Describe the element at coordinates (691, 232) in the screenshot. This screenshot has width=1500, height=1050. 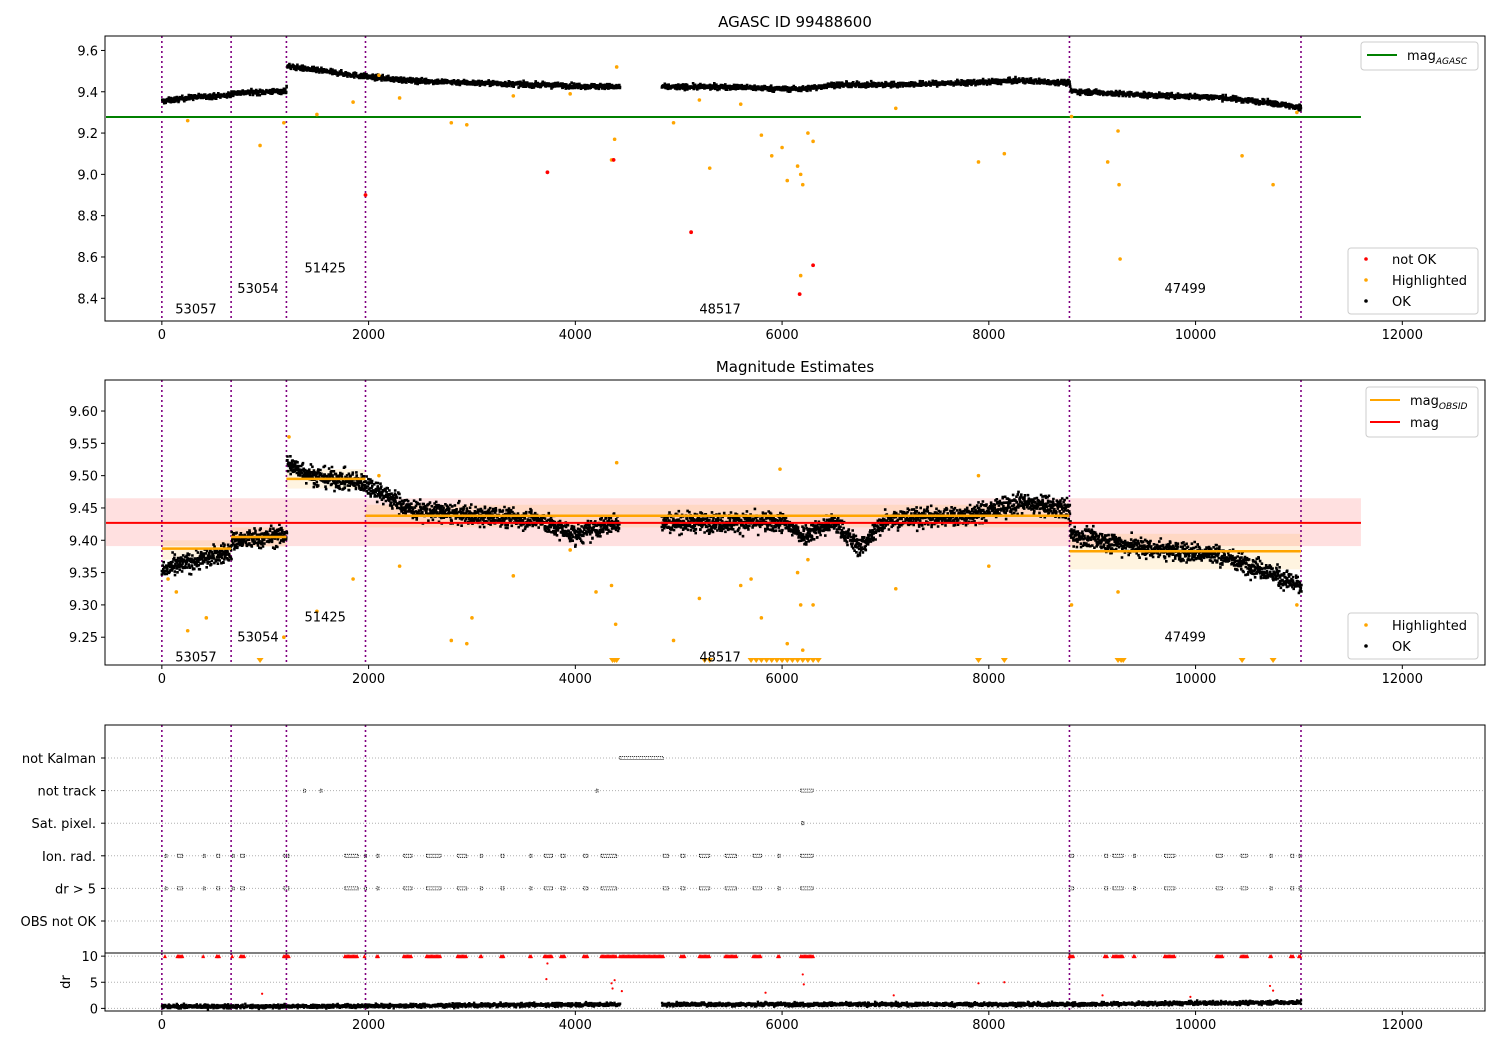
I see `agasc-not-ok-point` at that location.